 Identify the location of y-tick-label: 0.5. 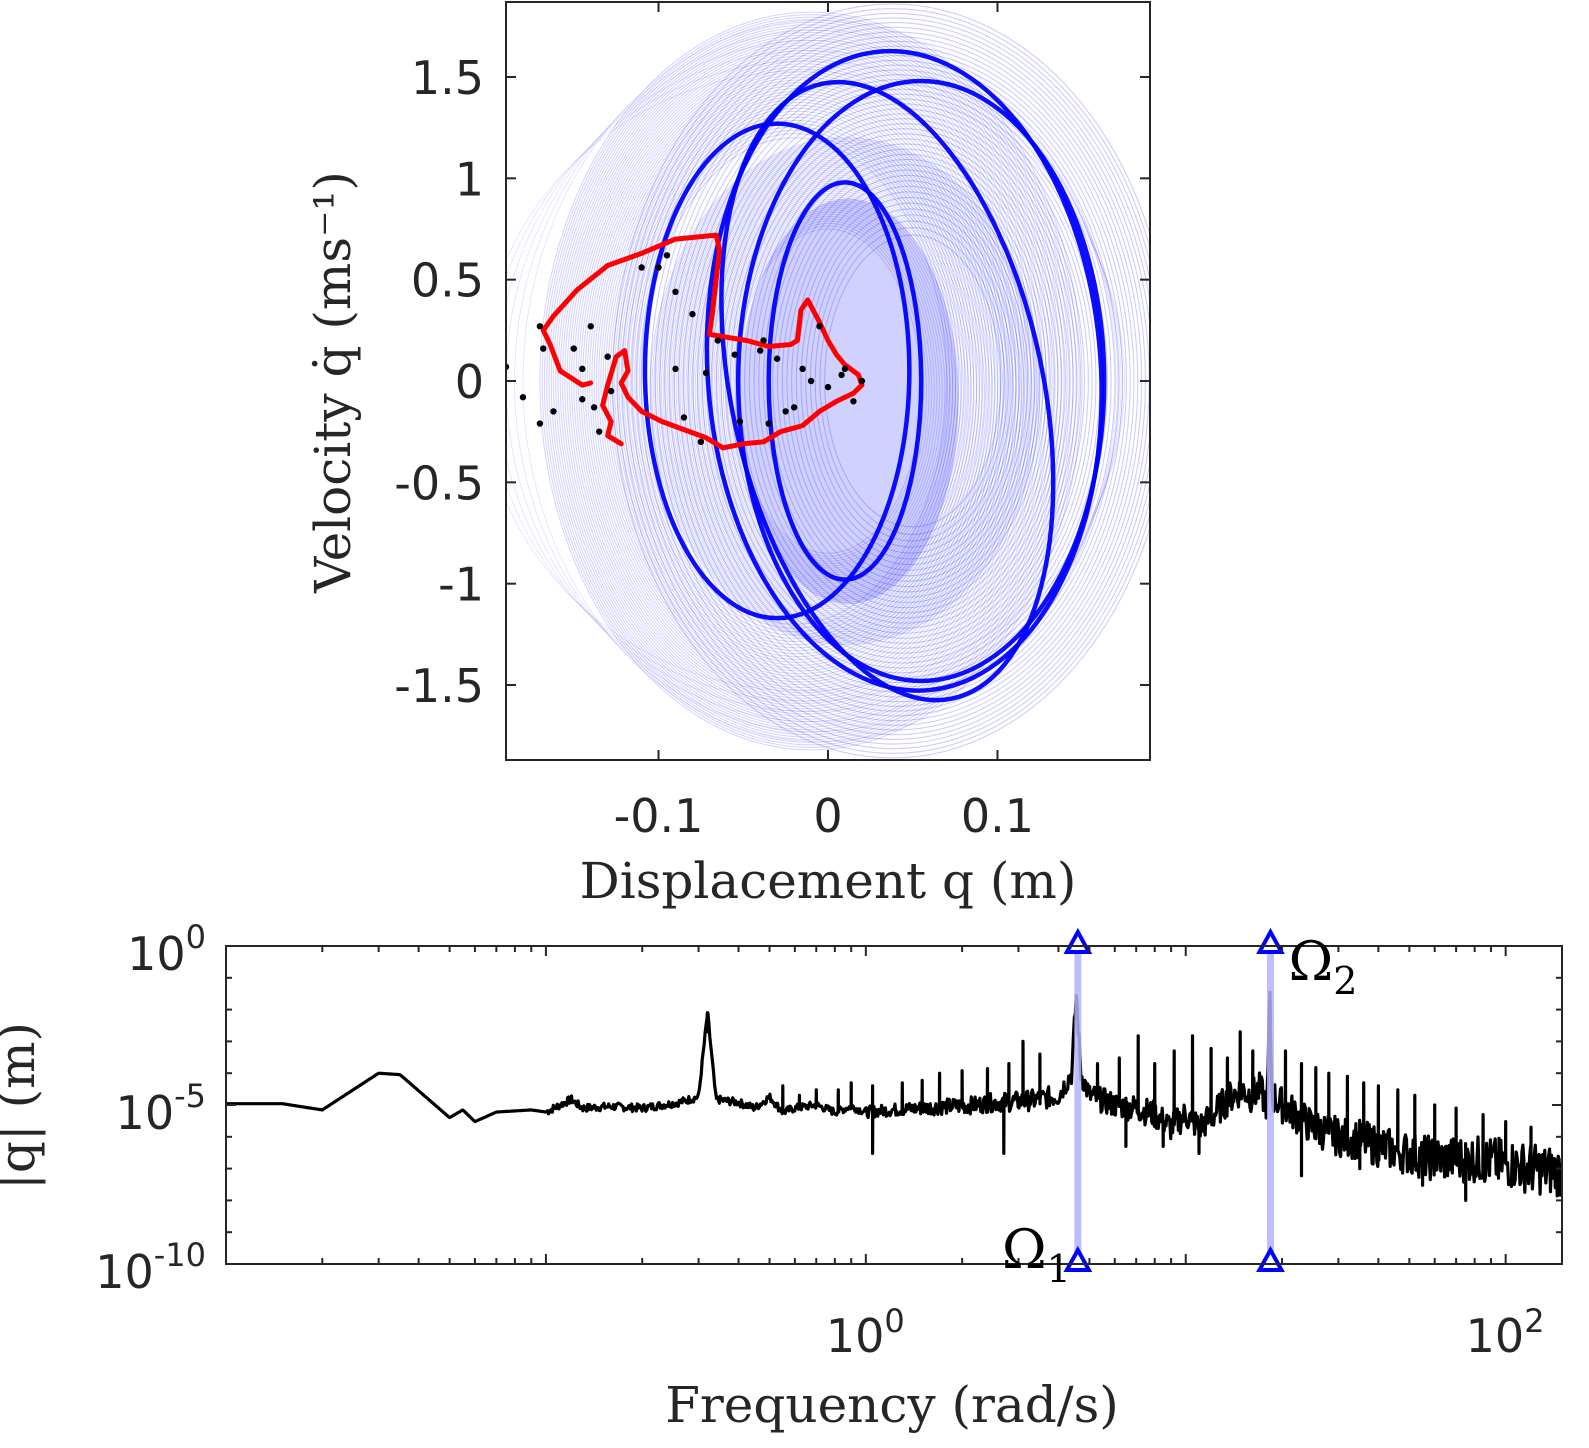
(447, 281).